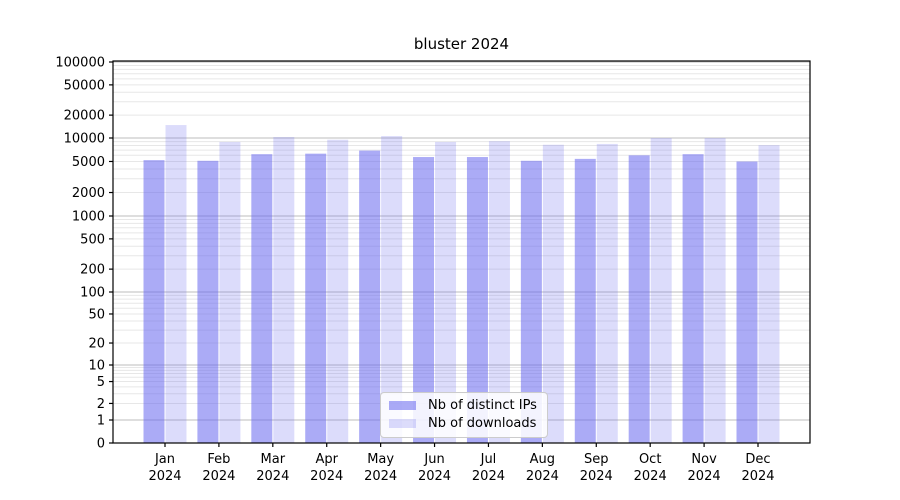 The height and width of the screenshot is (500, 900). What do you see at coordinates (424, 300) in the screenshot?
I see `bar-nb-of-distinct-ips-jun-2024` at bounding box center [424, 300].